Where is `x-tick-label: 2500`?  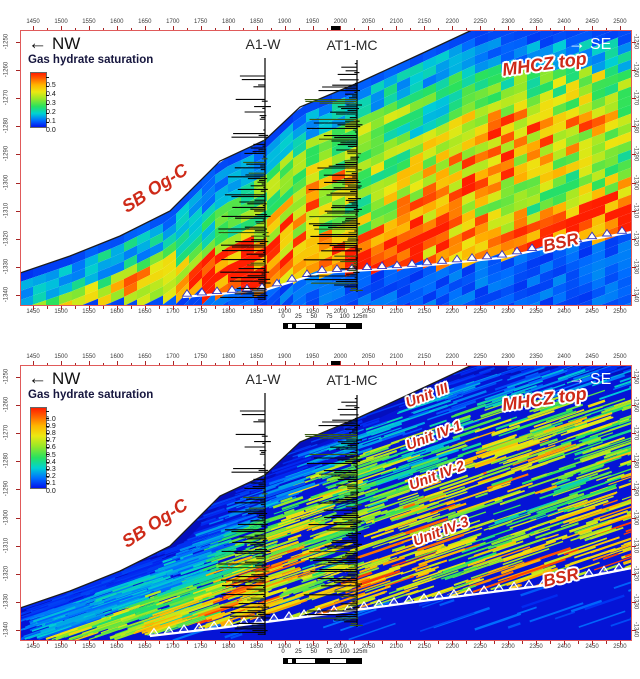
x-tick-label: 2500 is located at coordinates (620, 647).